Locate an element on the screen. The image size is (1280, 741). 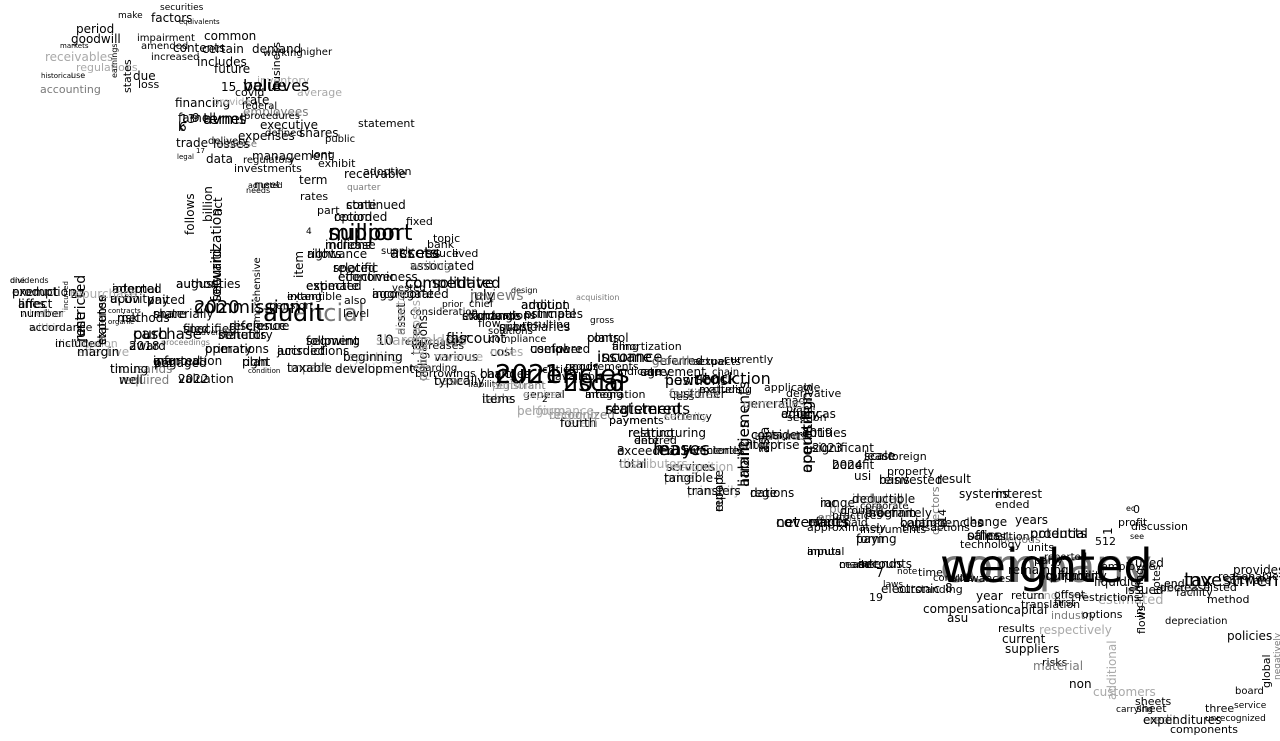
word-shareholders: shareholders is located at coordinates (421, 341).